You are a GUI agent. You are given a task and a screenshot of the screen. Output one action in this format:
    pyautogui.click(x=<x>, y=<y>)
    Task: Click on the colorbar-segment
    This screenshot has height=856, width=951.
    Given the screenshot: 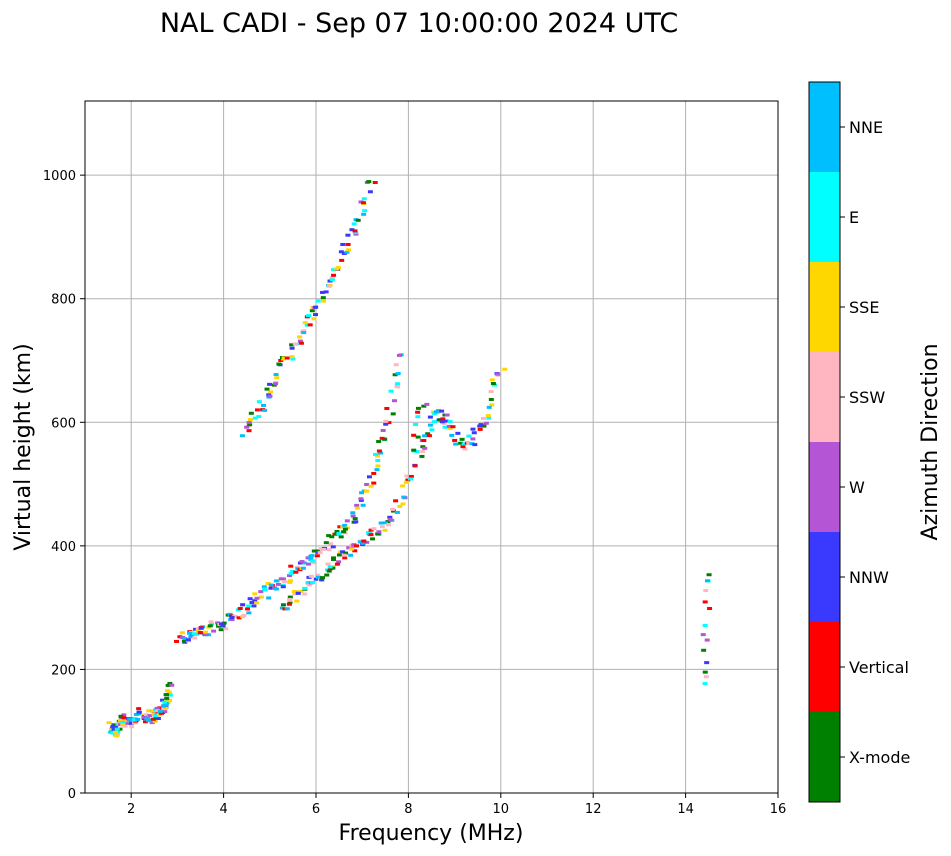 What is the action you would take?
    pyautogui.click(x=824, y=487)
    